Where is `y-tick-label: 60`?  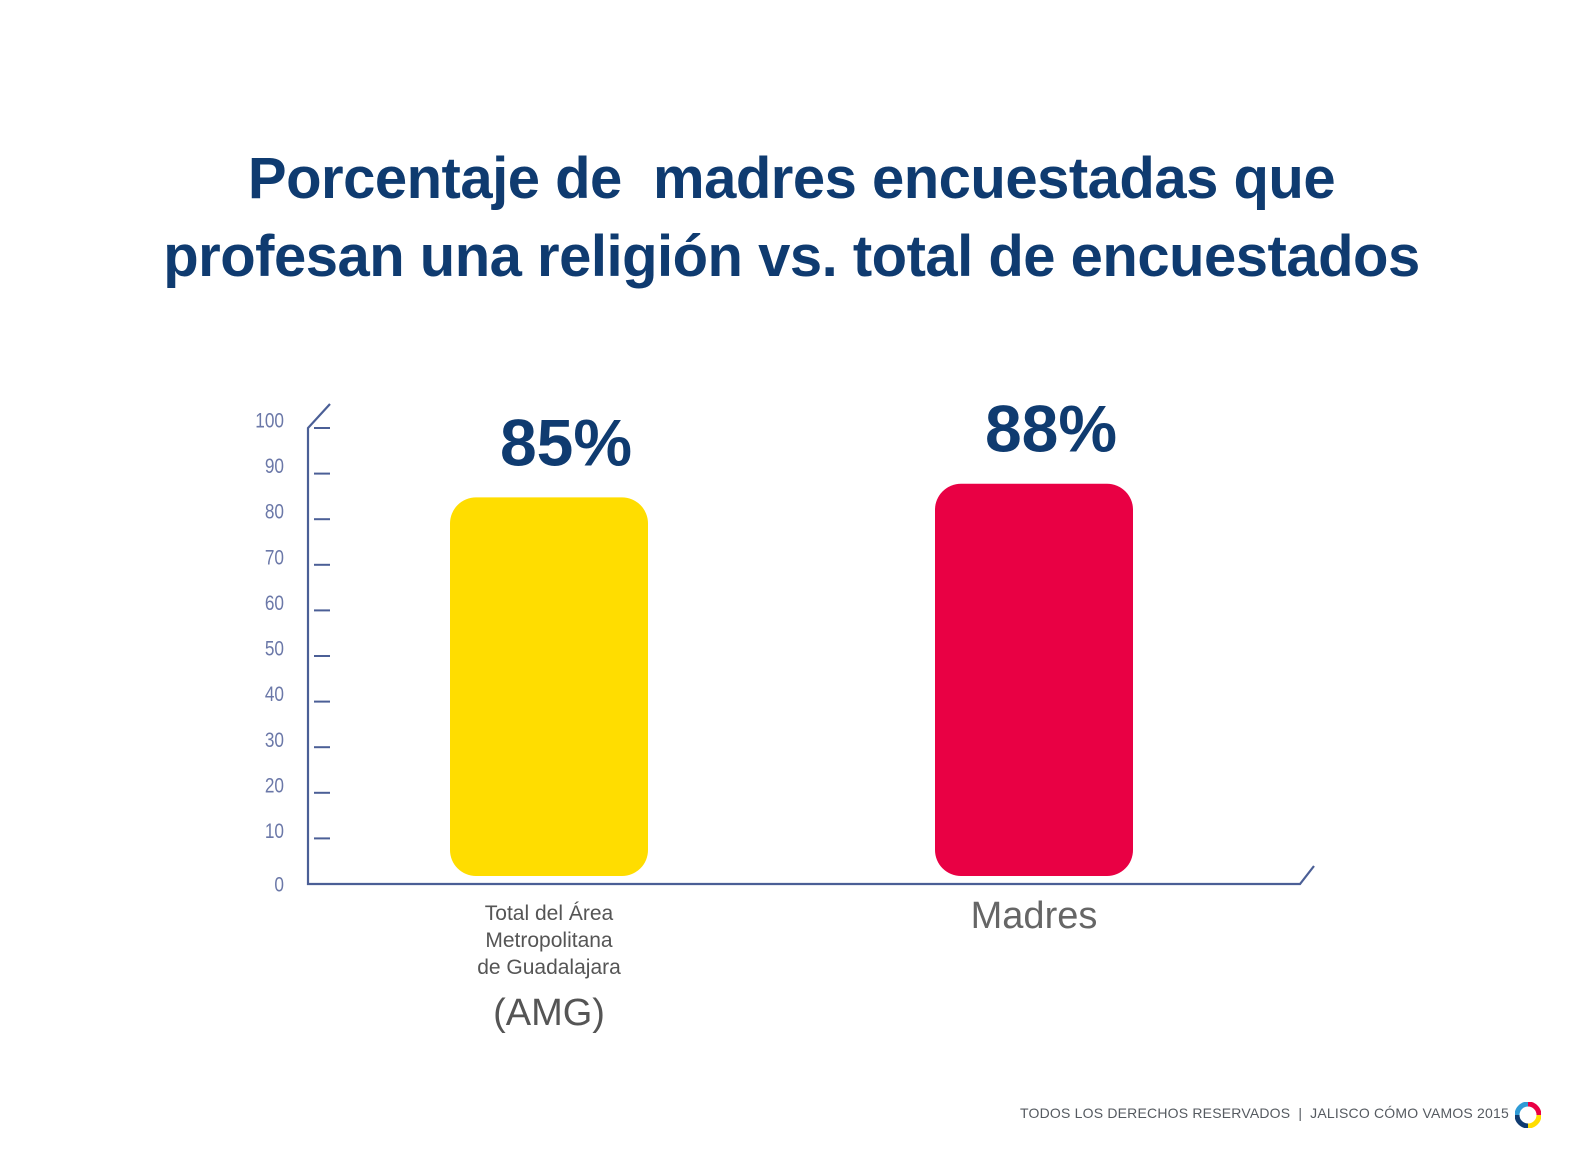
y-tick-label: 60 is located at coordinates (274, 603).